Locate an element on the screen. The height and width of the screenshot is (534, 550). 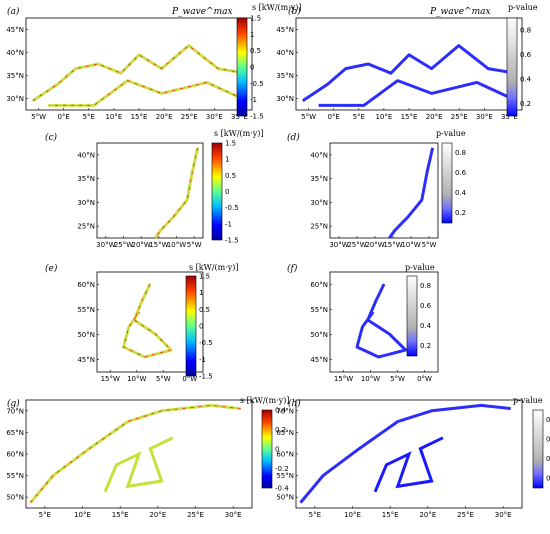
y-tick-label: 50°N is located at coordinates (86, 335).